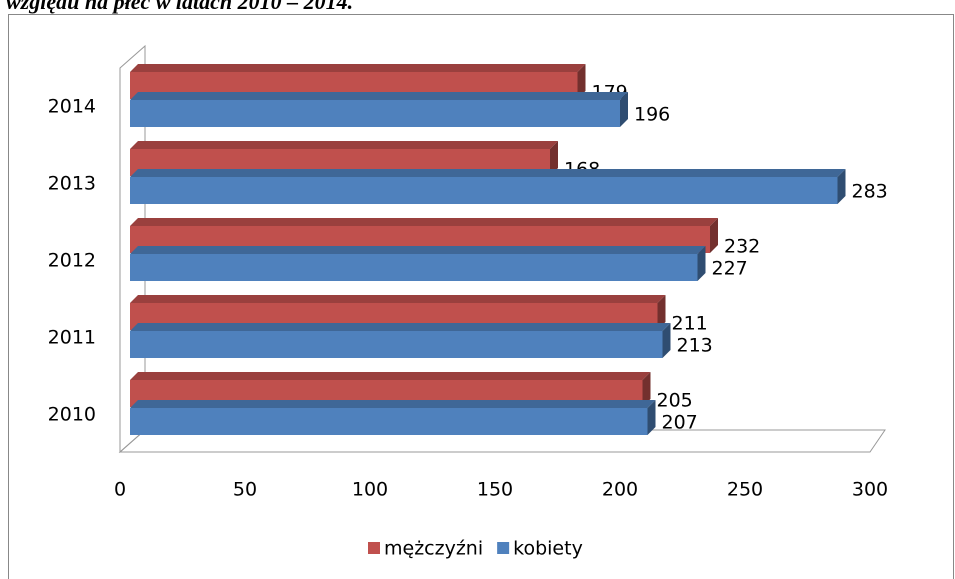 The width and height of the screenshot is (955, 579). What do you see at coordinates (370, 490) in the screenshot?
I see `x-tick-label: 100` at bounding box center [370, 490].